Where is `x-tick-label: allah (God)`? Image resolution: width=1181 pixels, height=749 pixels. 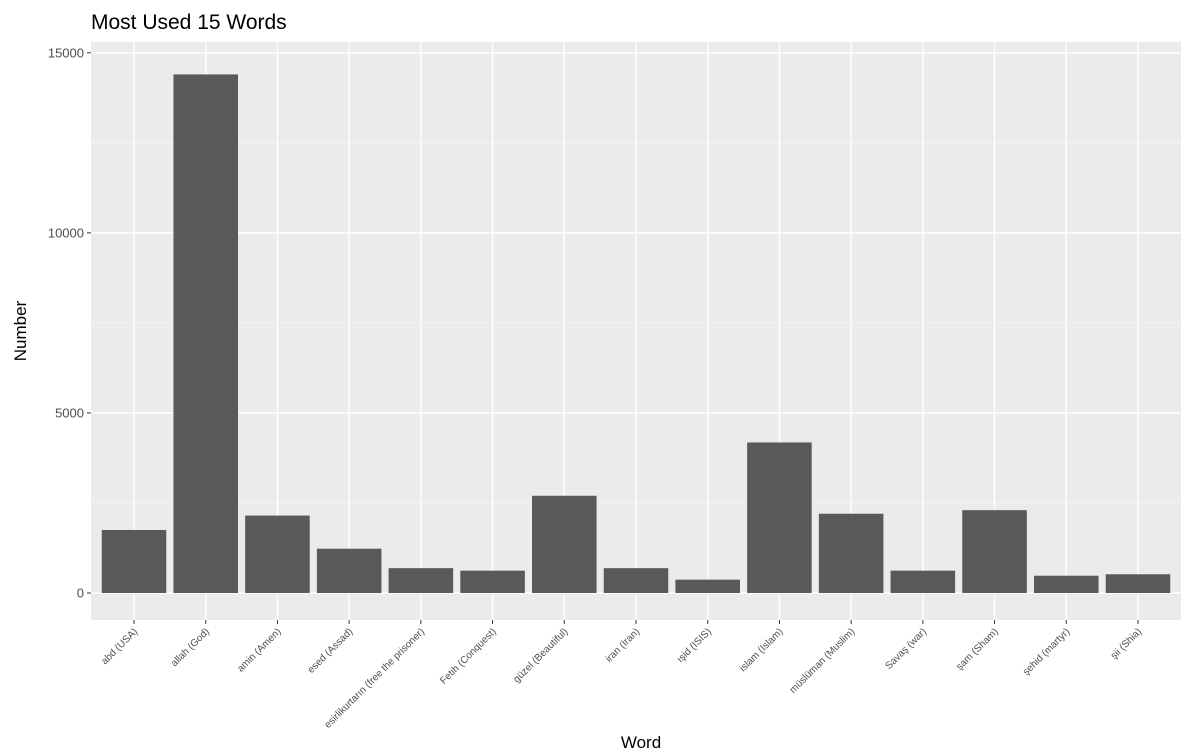
x-tick-label: allah (God) is located at coordinates (190, 647).